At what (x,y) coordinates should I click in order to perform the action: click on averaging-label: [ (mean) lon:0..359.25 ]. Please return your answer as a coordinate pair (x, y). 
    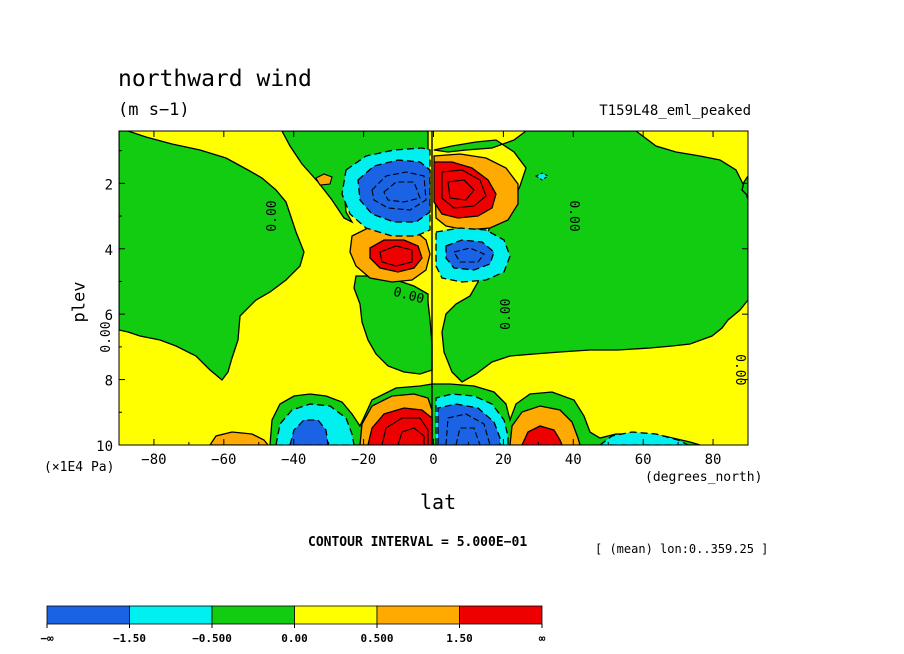
    Looking at the image, I should click on (682, 549).